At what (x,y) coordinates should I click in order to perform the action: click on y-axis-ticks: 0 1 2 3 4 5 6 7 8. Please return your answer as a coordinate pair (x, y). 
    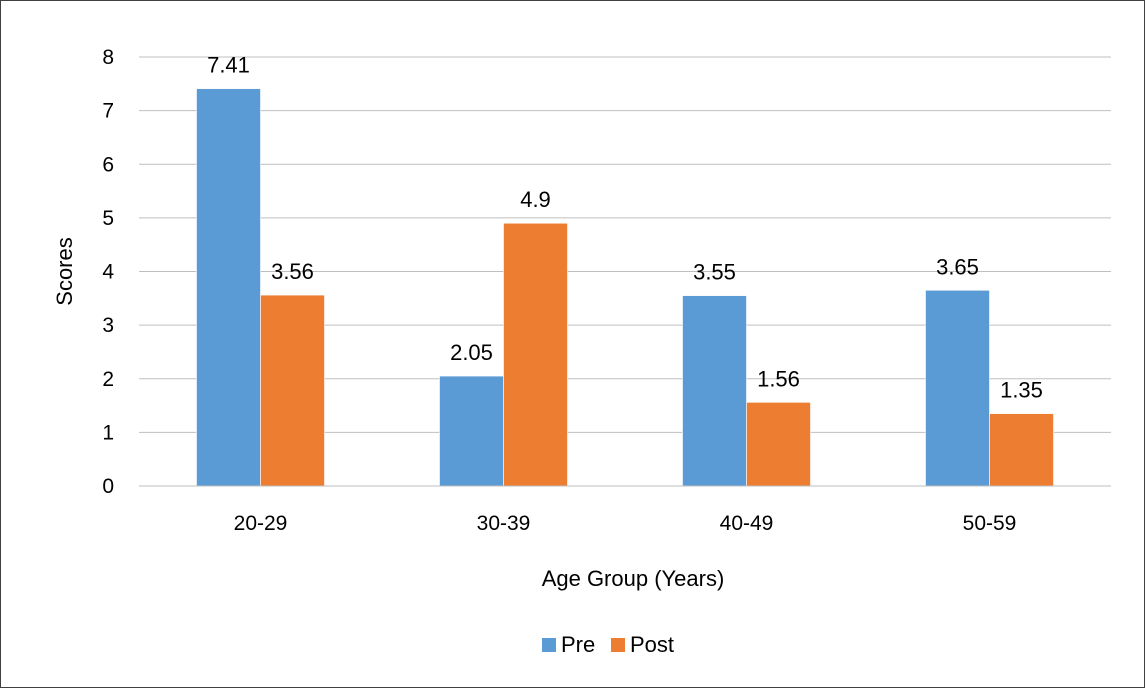
    Looking at the image, I should click on (108, 272).